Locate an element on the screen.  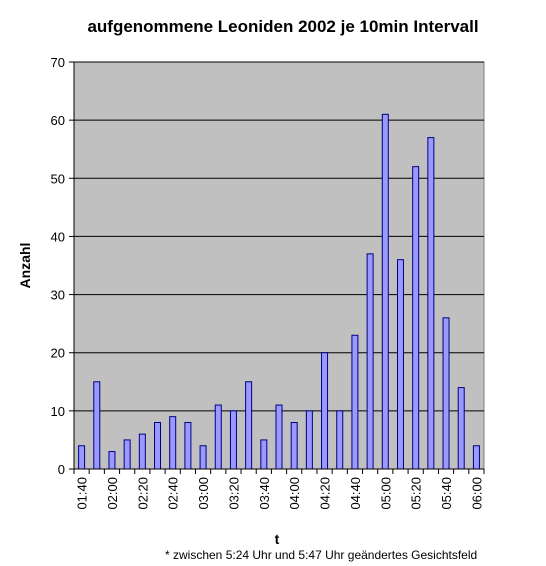
x-tick-label: 03:40 is located at coordinates (264, 493).